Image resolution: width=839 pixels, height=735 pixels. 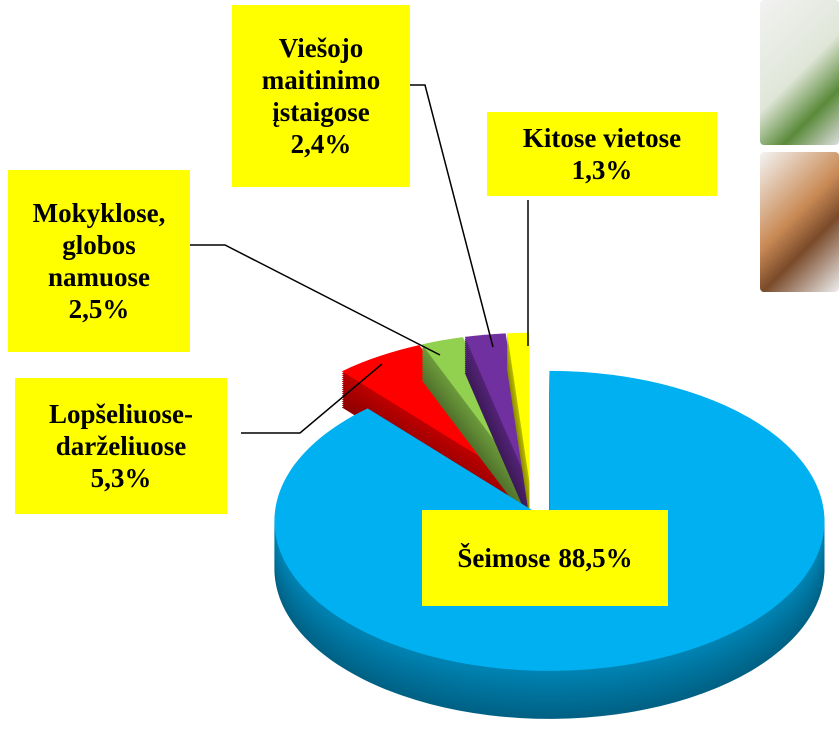 I want to click on slice-label: Šeimose 88,5%, so click(x=545, y=558).